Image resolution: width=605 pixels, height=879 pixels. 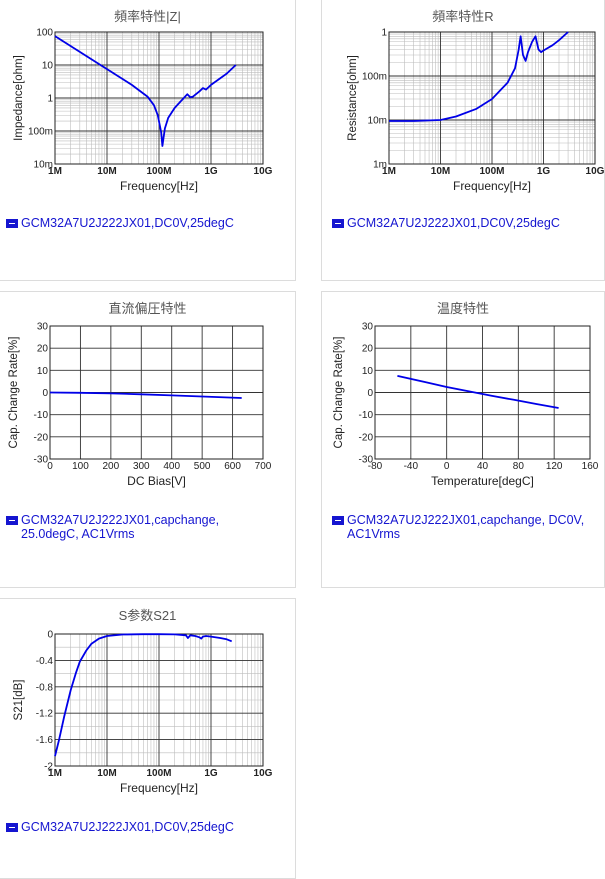 What do you see at coordinates (45, 714) in the screenshot?
I see `y-tick-label: -1.2` at bounding box center [45, 714].